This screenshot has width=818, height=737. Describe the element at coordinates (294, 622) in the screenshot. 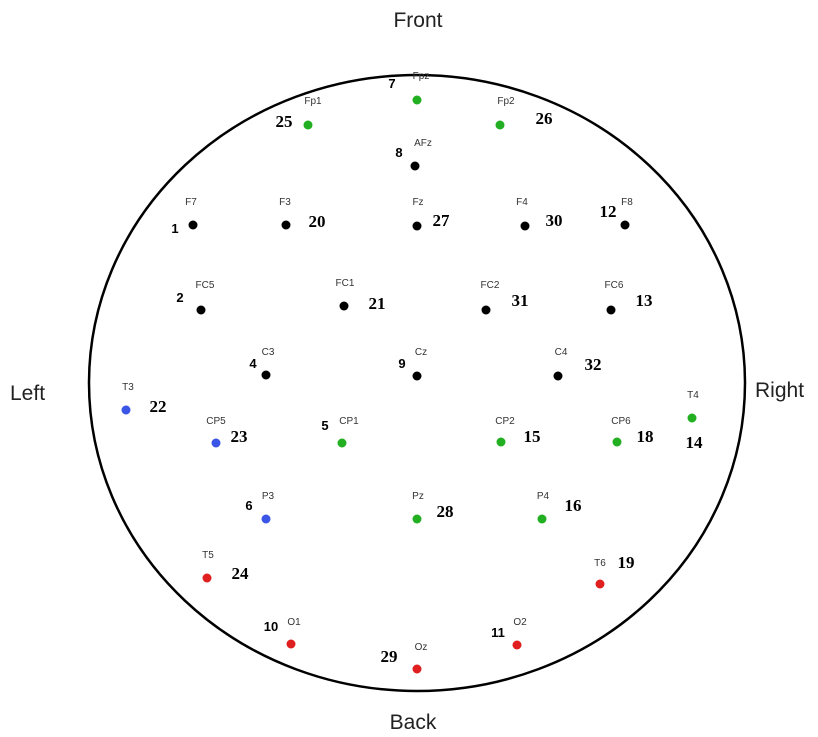

I see `electrode-name-label: O1` at that location.